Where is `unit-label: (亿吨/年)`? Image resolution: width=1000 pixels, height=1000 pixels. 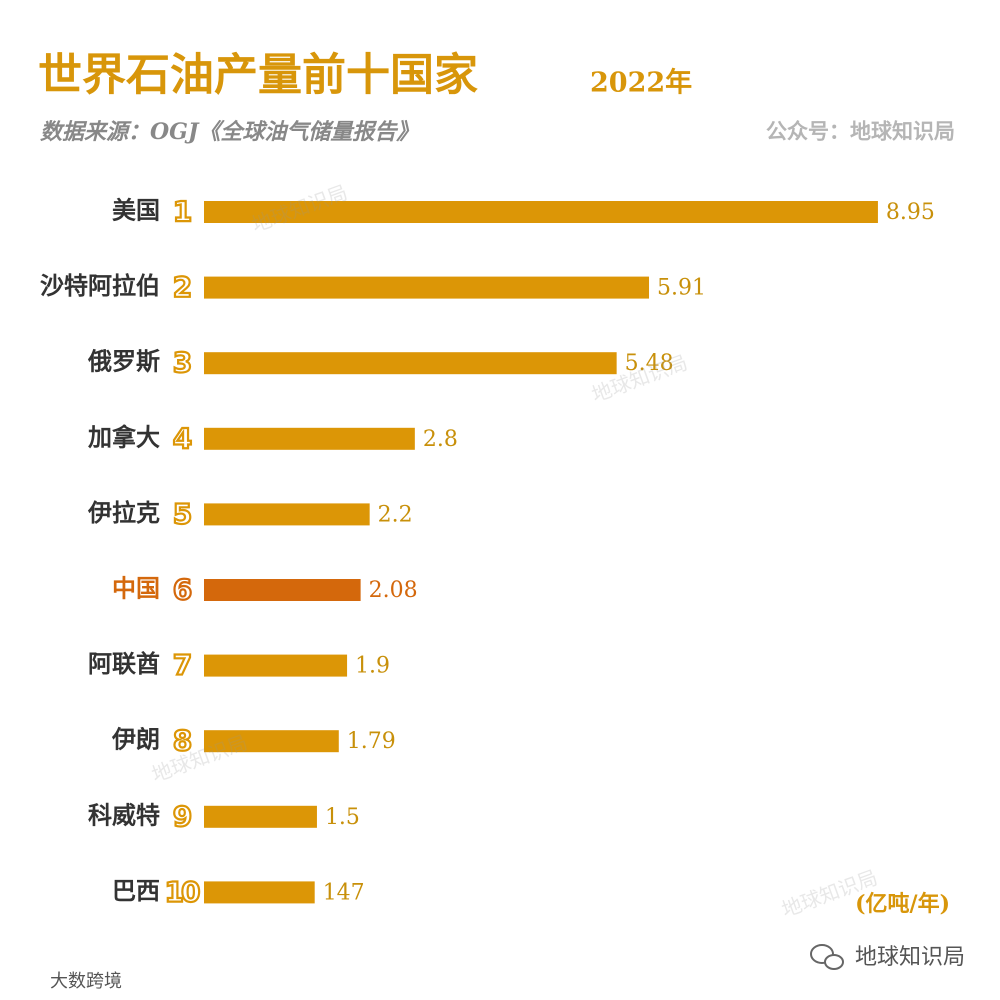
unit-label: (亿吨/年) is located at coordinates (902, 904).